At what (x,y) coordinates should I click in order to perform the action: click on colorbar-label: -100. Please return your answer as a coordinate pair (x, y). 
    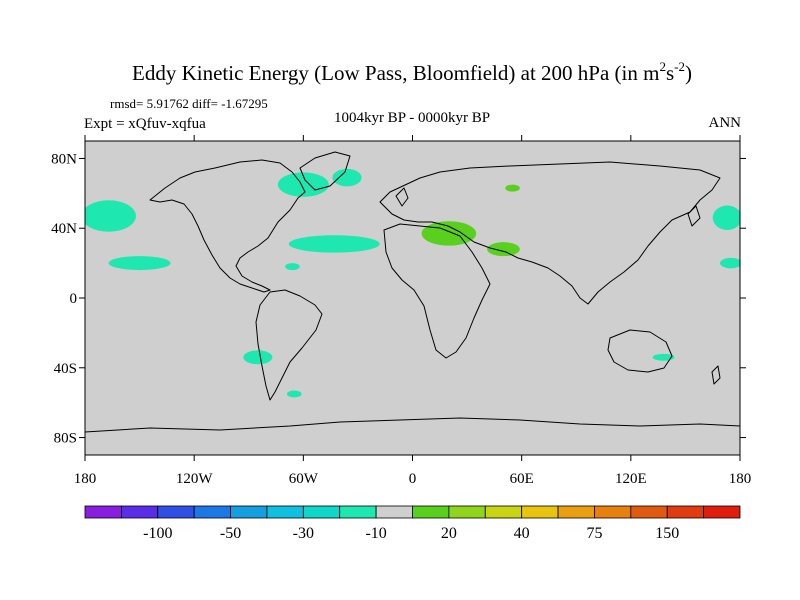
    Looking at the image, I should click on (157, 533).